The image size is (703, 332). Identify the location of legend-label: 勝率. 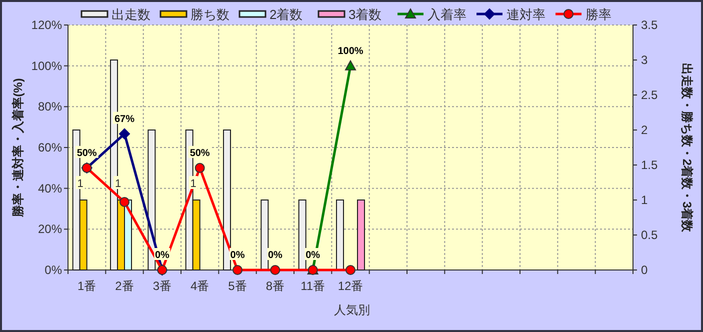
(599, 14).